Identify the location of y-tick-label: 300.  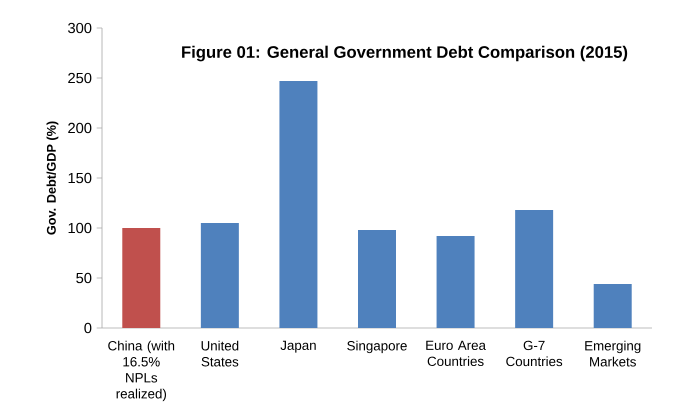
(80, 28).